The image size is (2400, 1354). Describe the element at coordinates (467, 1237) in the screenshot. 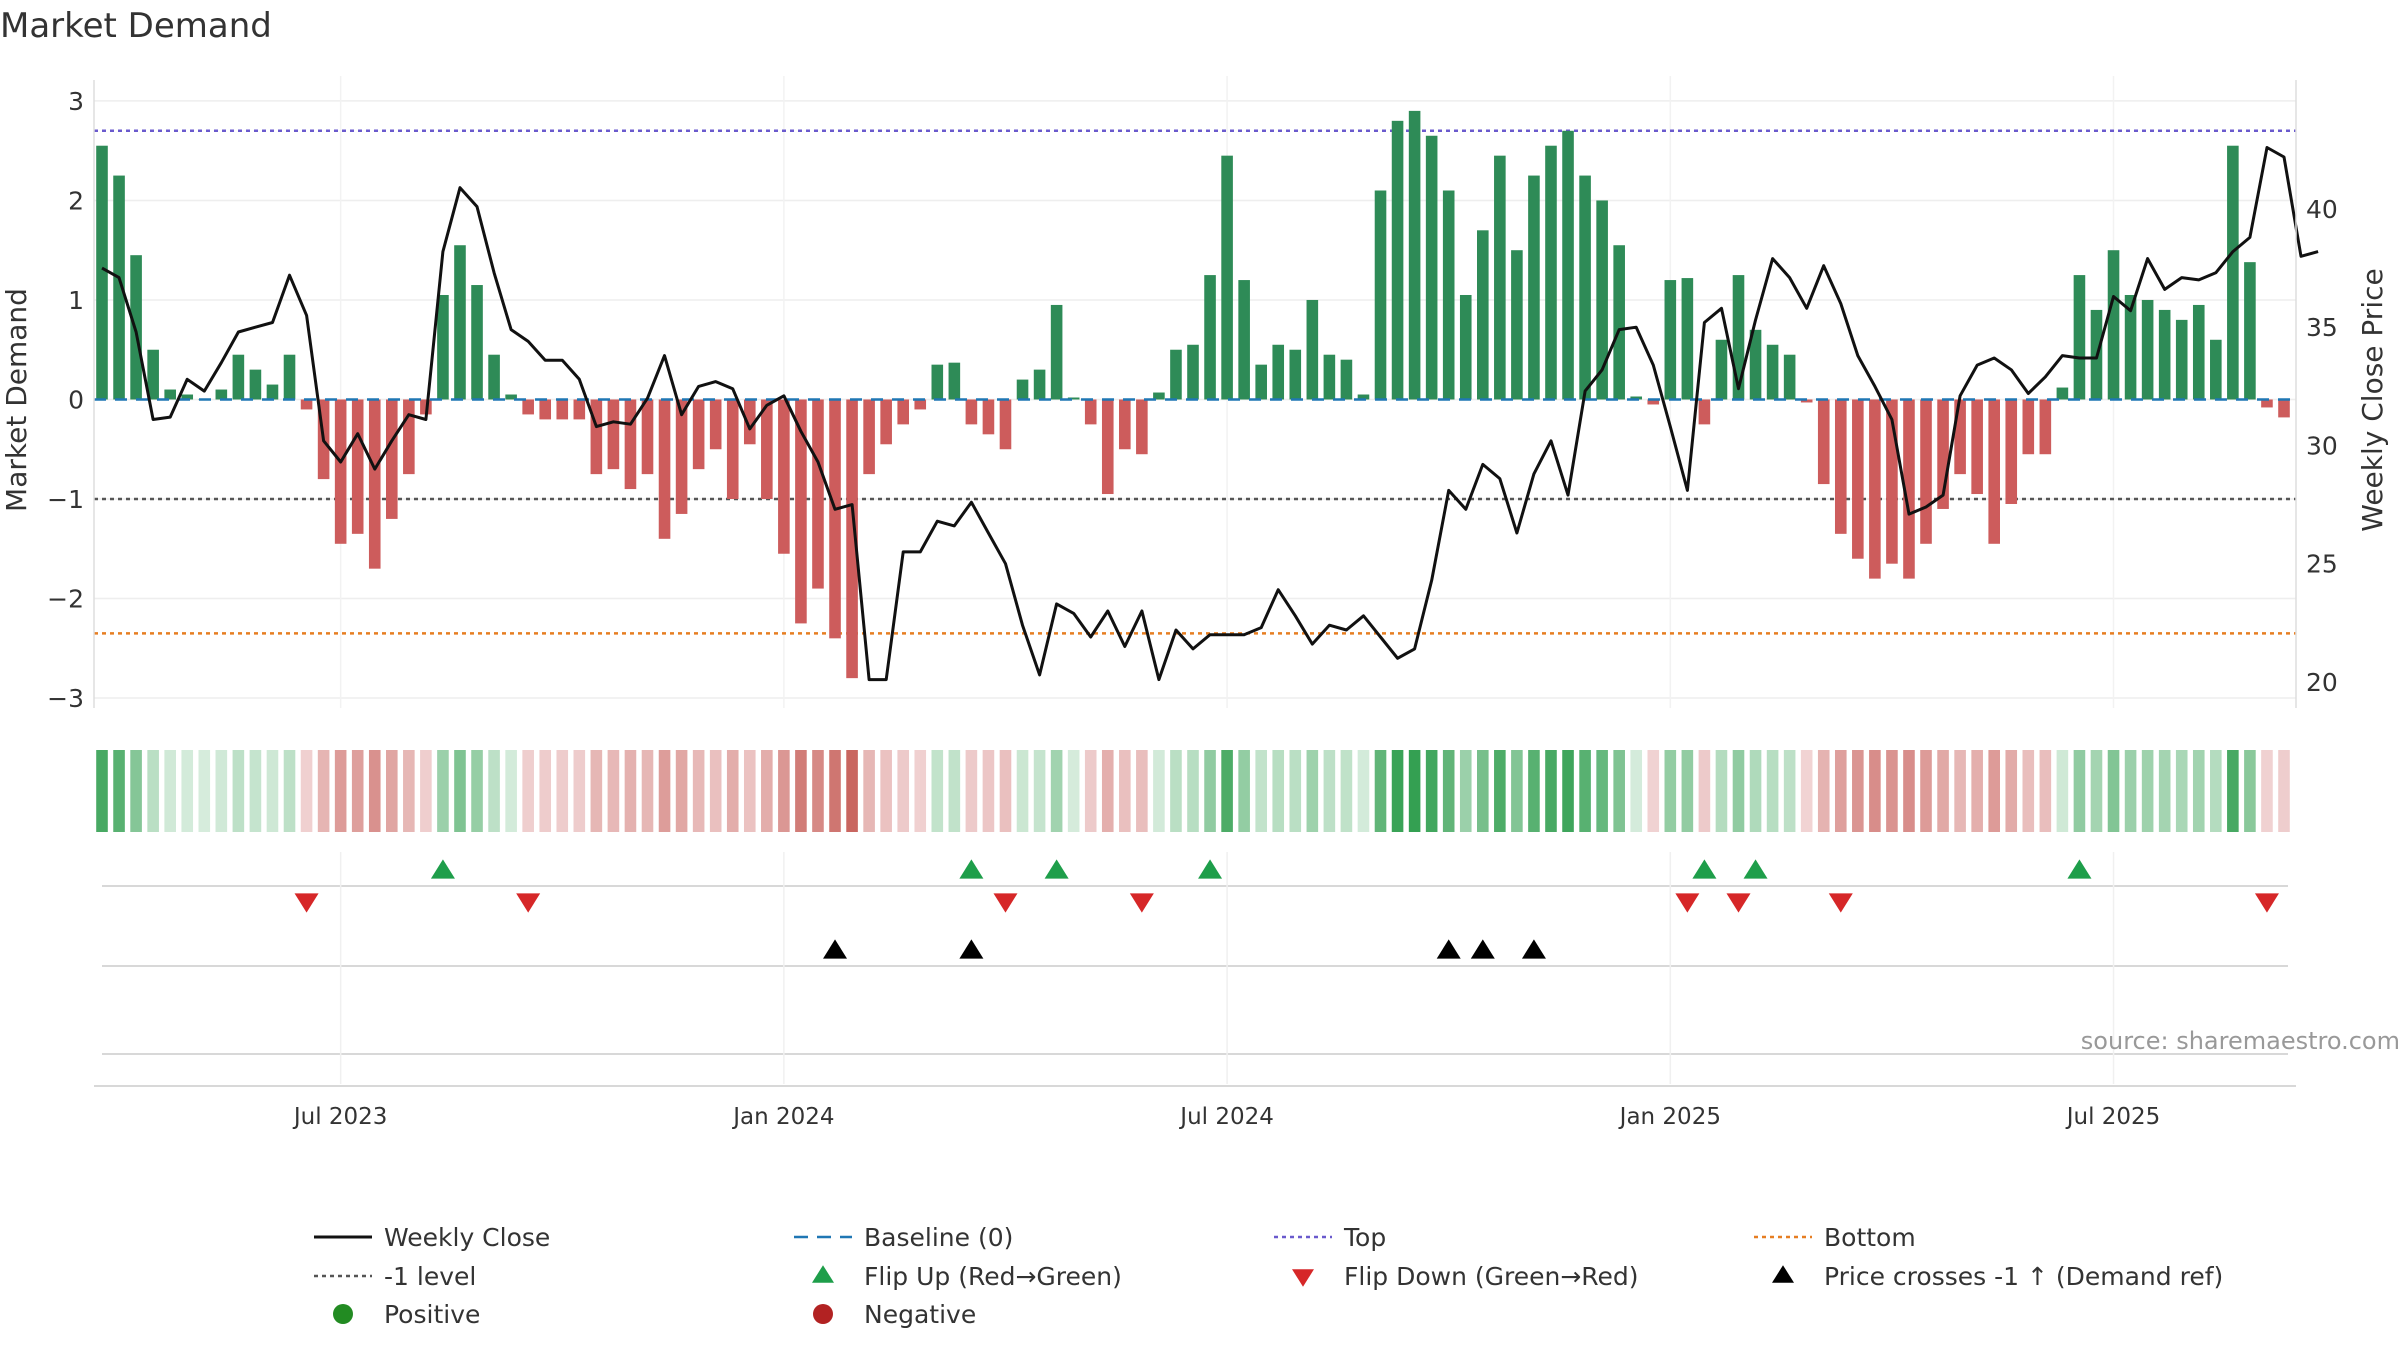

I see `legend-label: Weekly Close` at that location.